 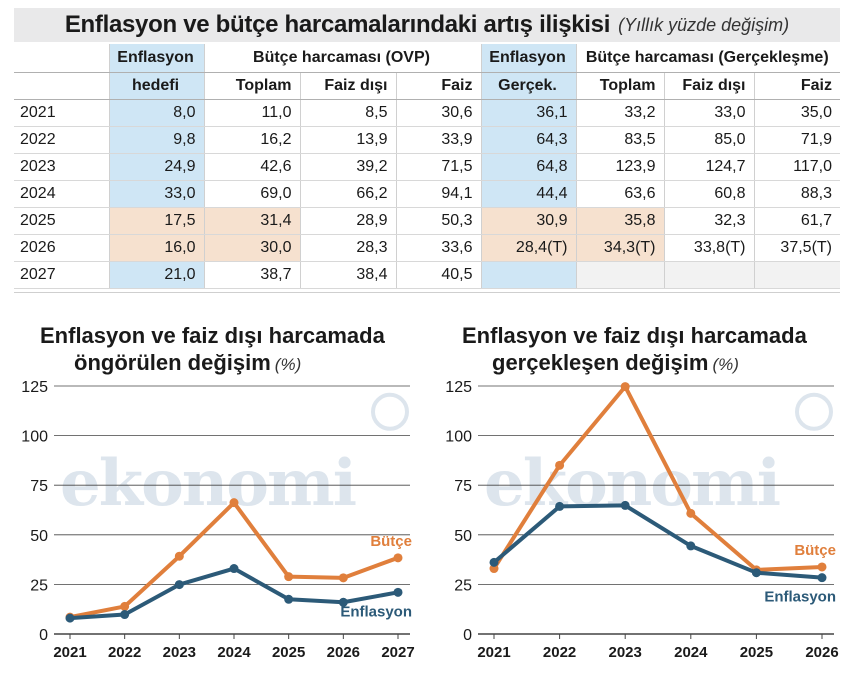 I want to click on table-row: 2027 21,0 38,7 38,4 40,5, so click(x=427, y=275).